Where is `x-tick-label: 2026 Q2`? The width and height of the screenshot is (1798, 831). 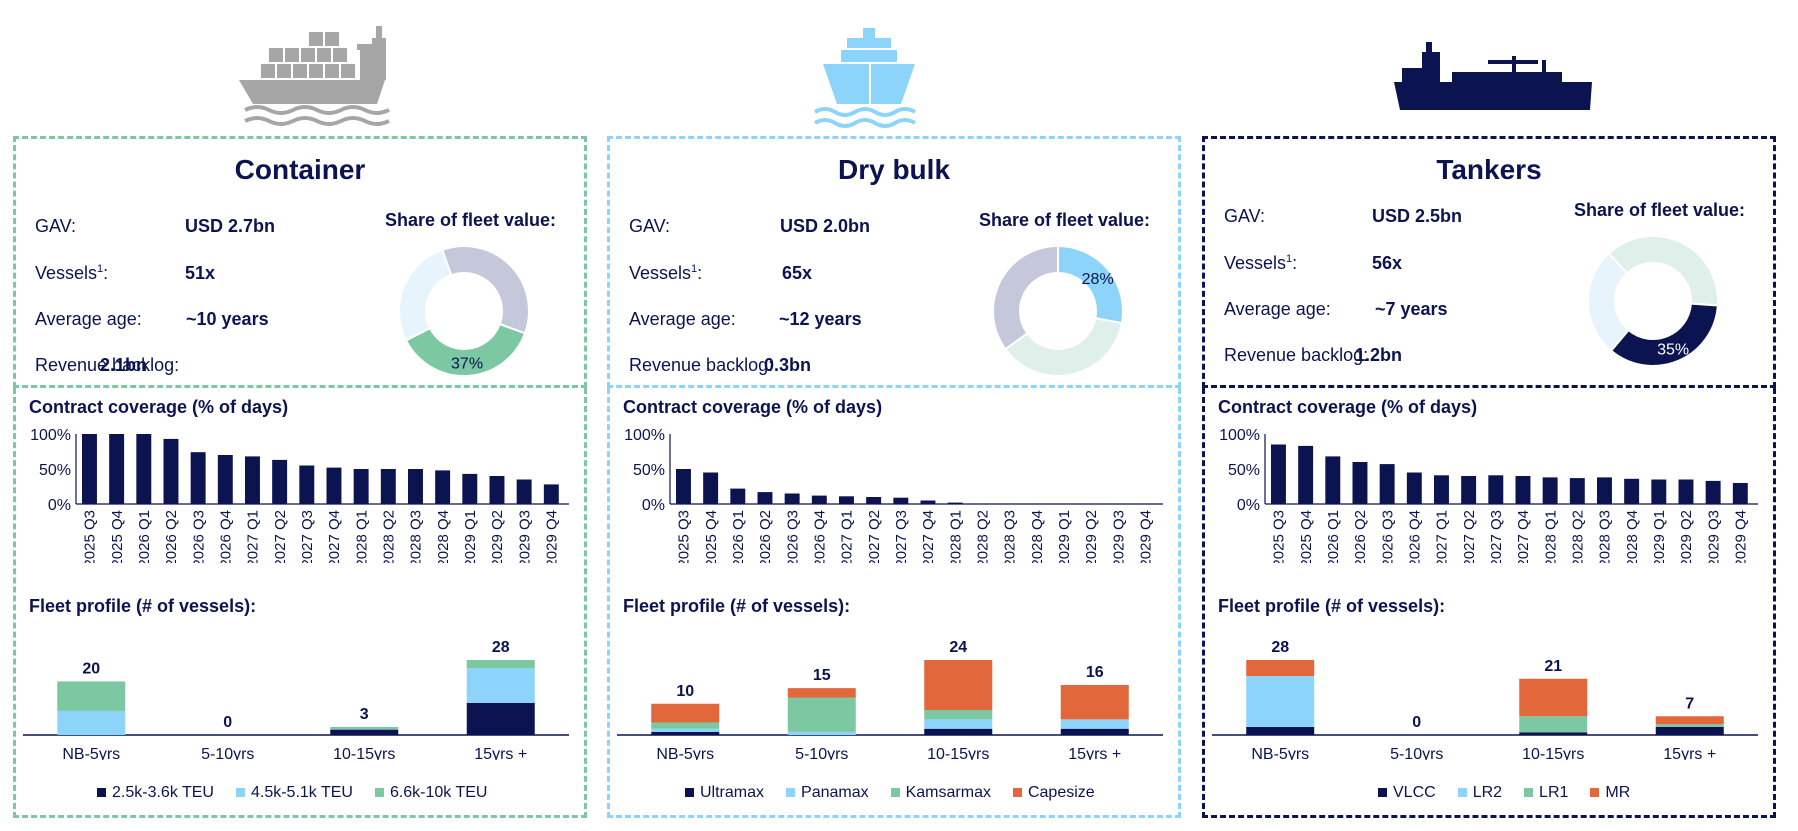 x-tick-label: 2026 Q2 is located at coordinates (171, 536).